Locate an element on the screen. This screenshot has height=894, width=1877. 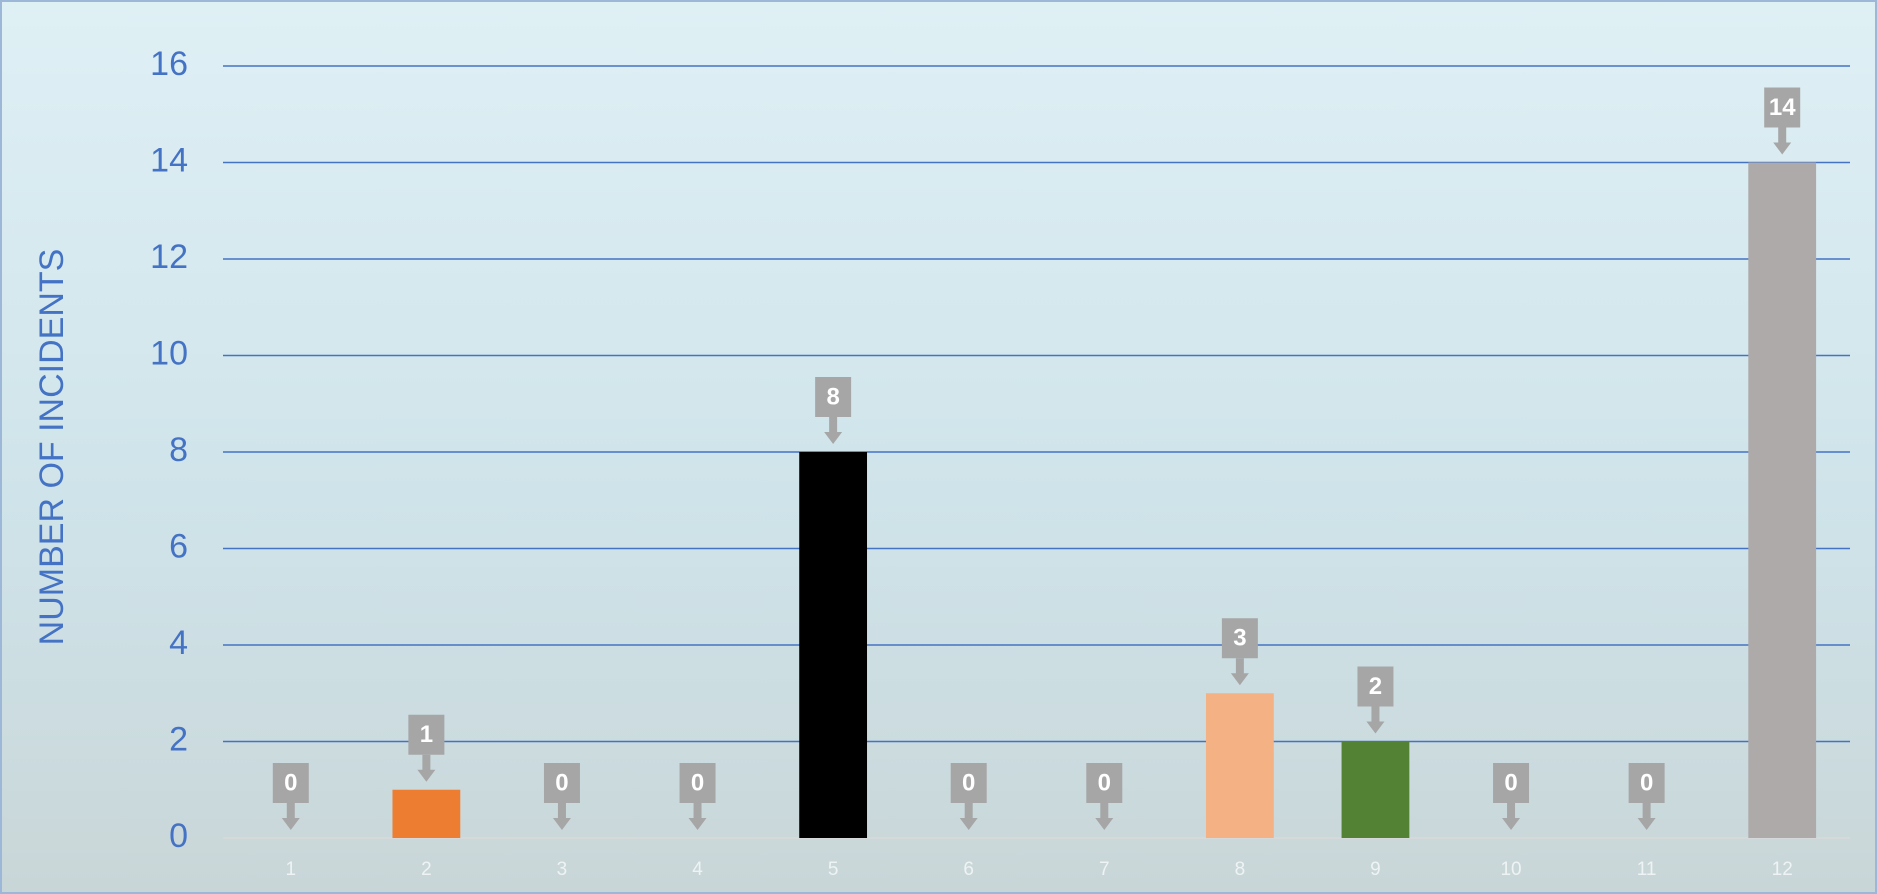
x-tick-label: 6 is located at coordinates (968, 869).